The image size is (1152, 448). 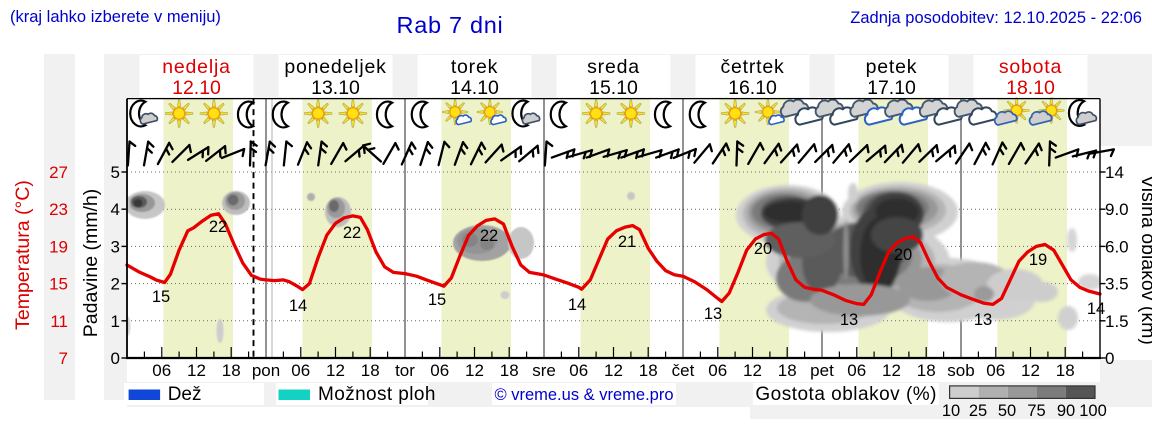 What do you see at coordinates (63, 358) in the screenshot?
I see `svg-text: 7` at bounding box center [63, 358].